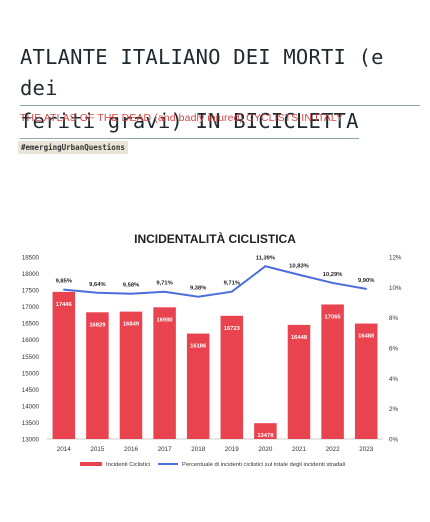 This screenshot has width=430, height=522. Describe the element at coordinates (299, 338) in the screenshot. I see `bar-value-label: 16448` at that location.